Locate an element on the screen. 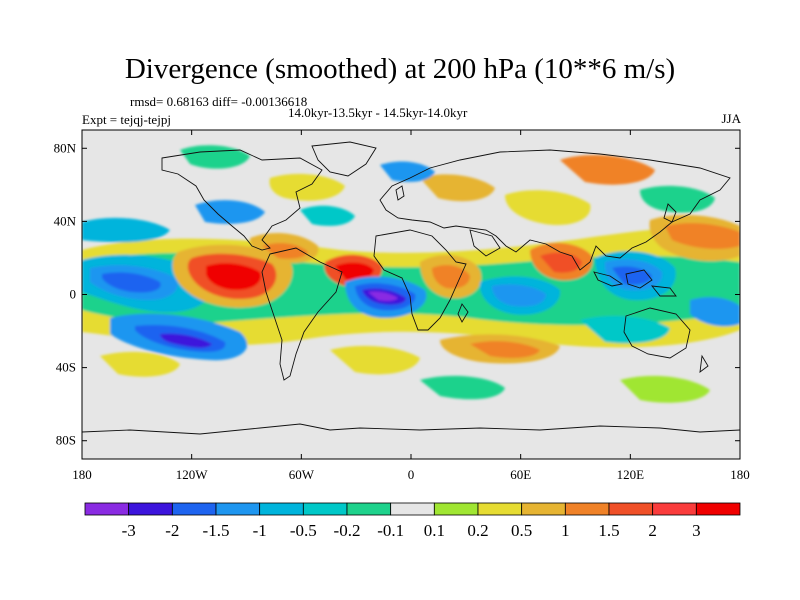 The height and width of the screenshot is (600, 800). y-tick-label: 0 is located at coordinates (73, 294).